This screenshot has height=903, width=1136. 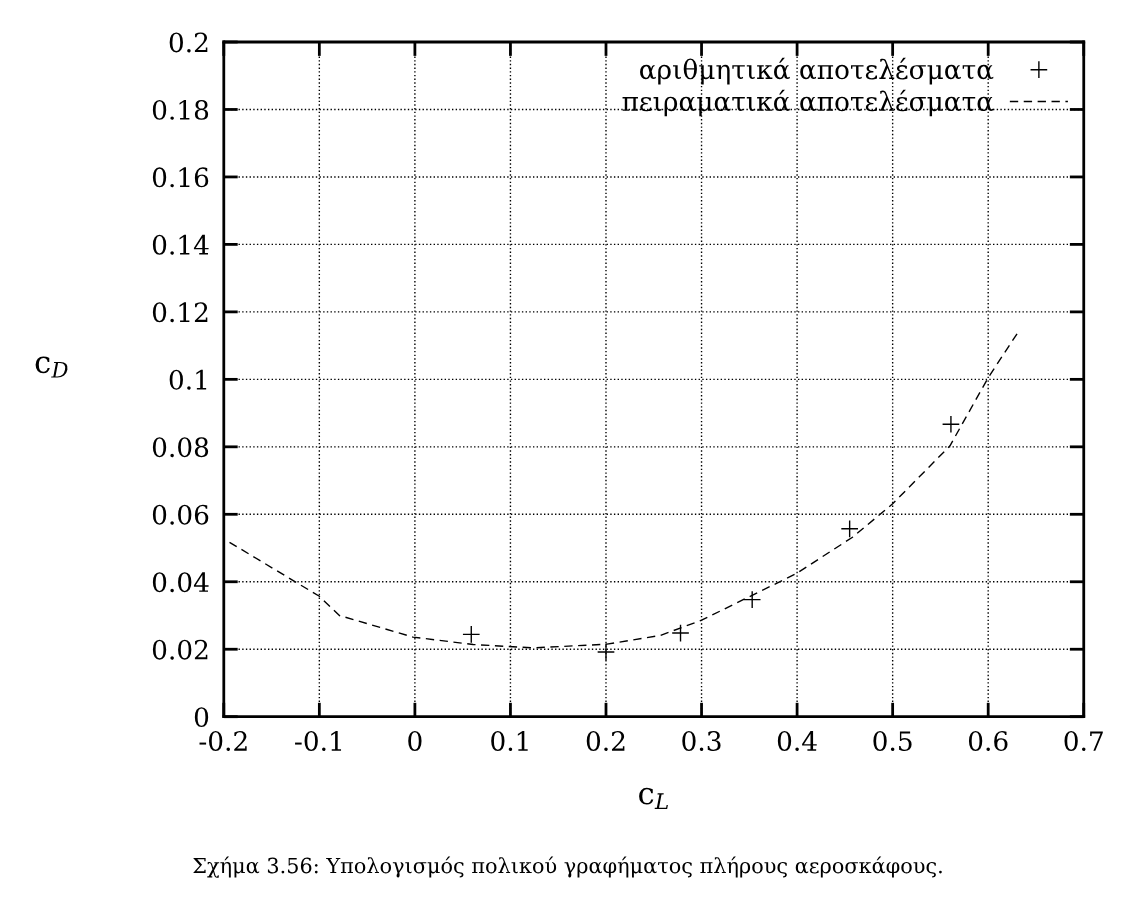 What do you see at coordinates (701, 741) in the screenshot?
I see `x-tick-label: 0.3` at bounding box center [701, 741].